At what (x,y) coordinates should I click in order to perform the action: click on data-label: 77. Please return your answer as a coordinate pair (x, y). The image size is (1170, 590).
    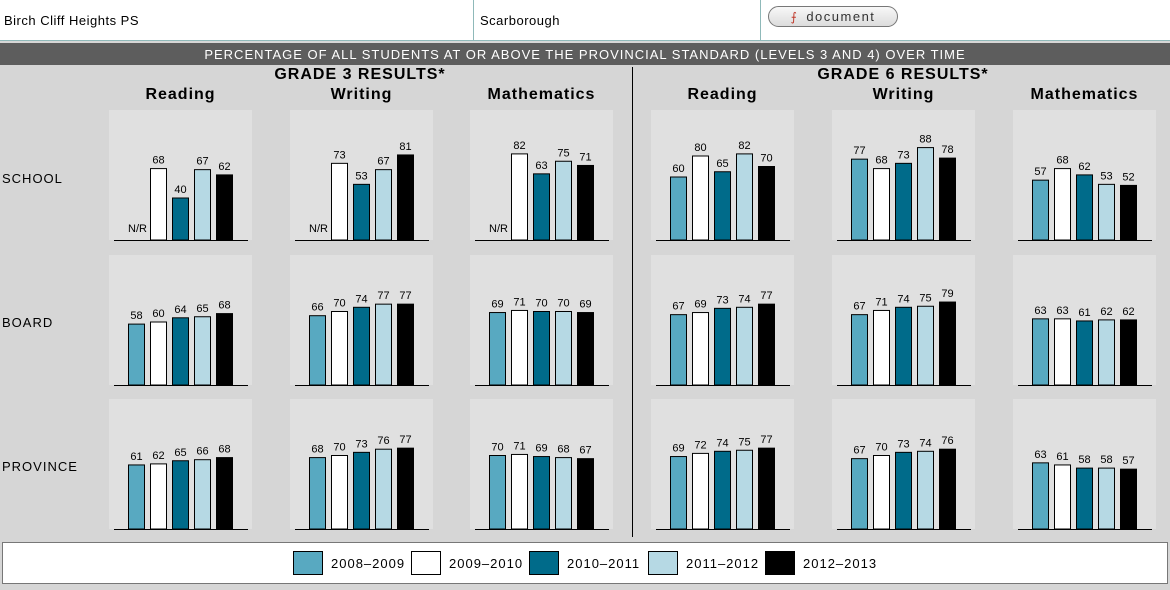
    Looking at the image, I should click on (405, 440).